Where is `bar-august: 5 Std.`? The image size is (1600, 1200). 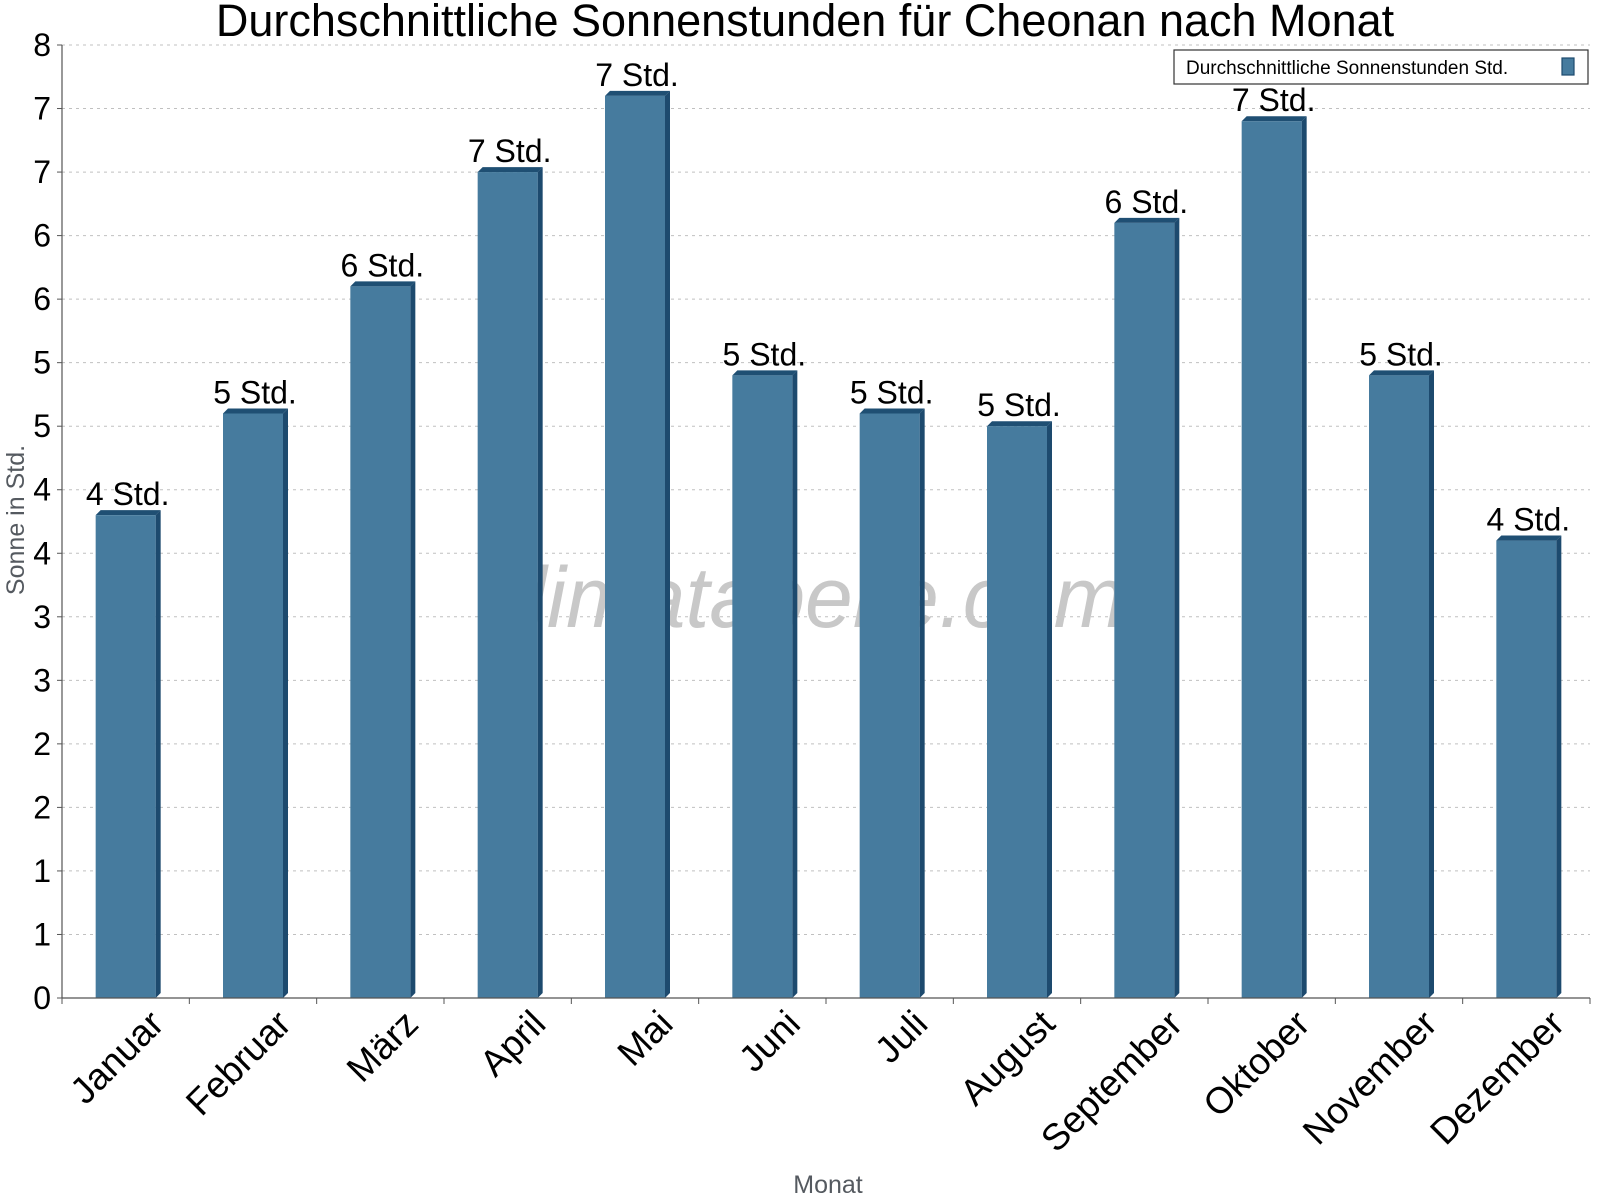
bar-august: 5 Std. is located at coordinates (1019, 692).